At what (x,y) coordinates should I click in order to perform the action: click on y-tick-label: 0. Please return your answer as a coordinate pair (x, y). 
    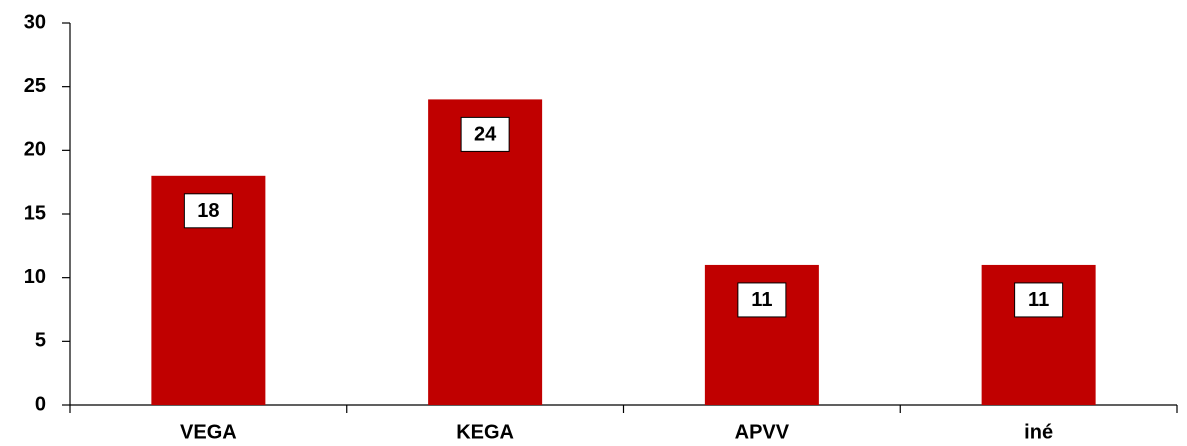
    Looking at the image, I should click on (40, 404).